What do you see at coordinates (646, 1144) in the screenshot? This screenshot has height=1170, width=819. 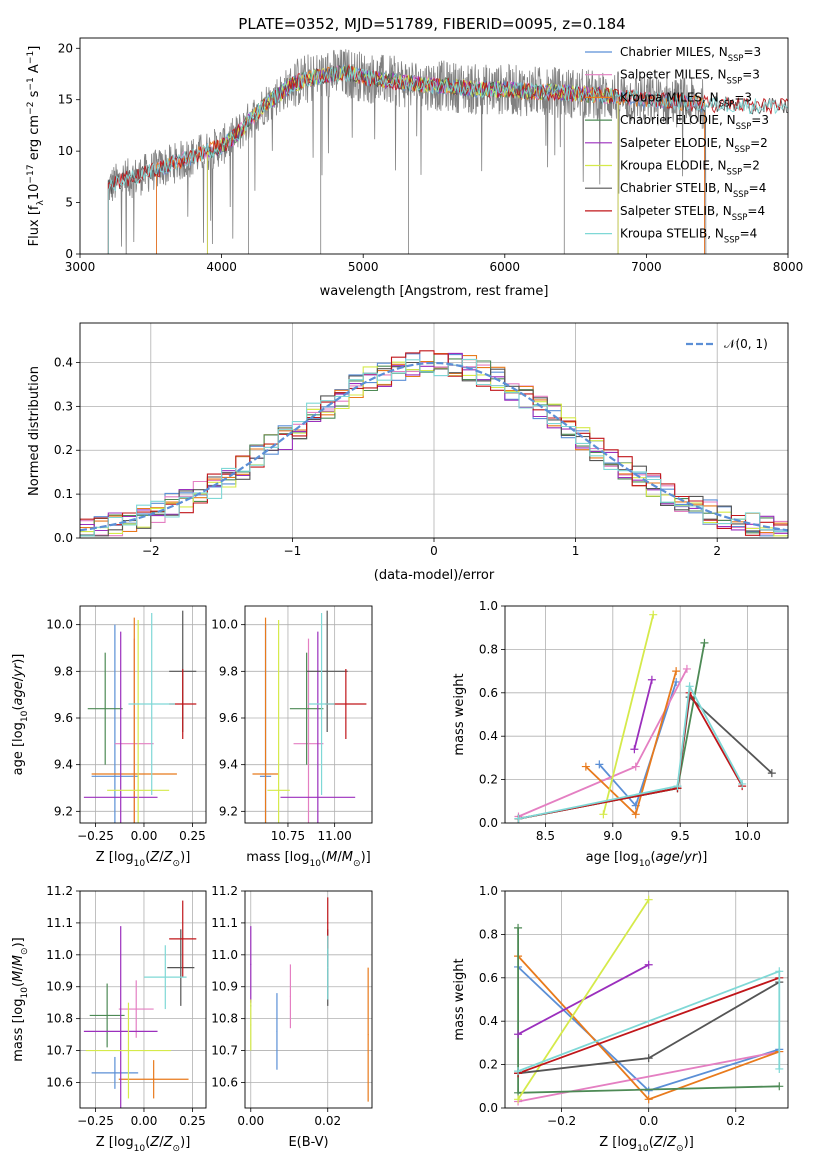 I see `weight-vs-z-axes-x-label: Z [log10(Z/Z⊙)]` at bounding box center [646, 1144].